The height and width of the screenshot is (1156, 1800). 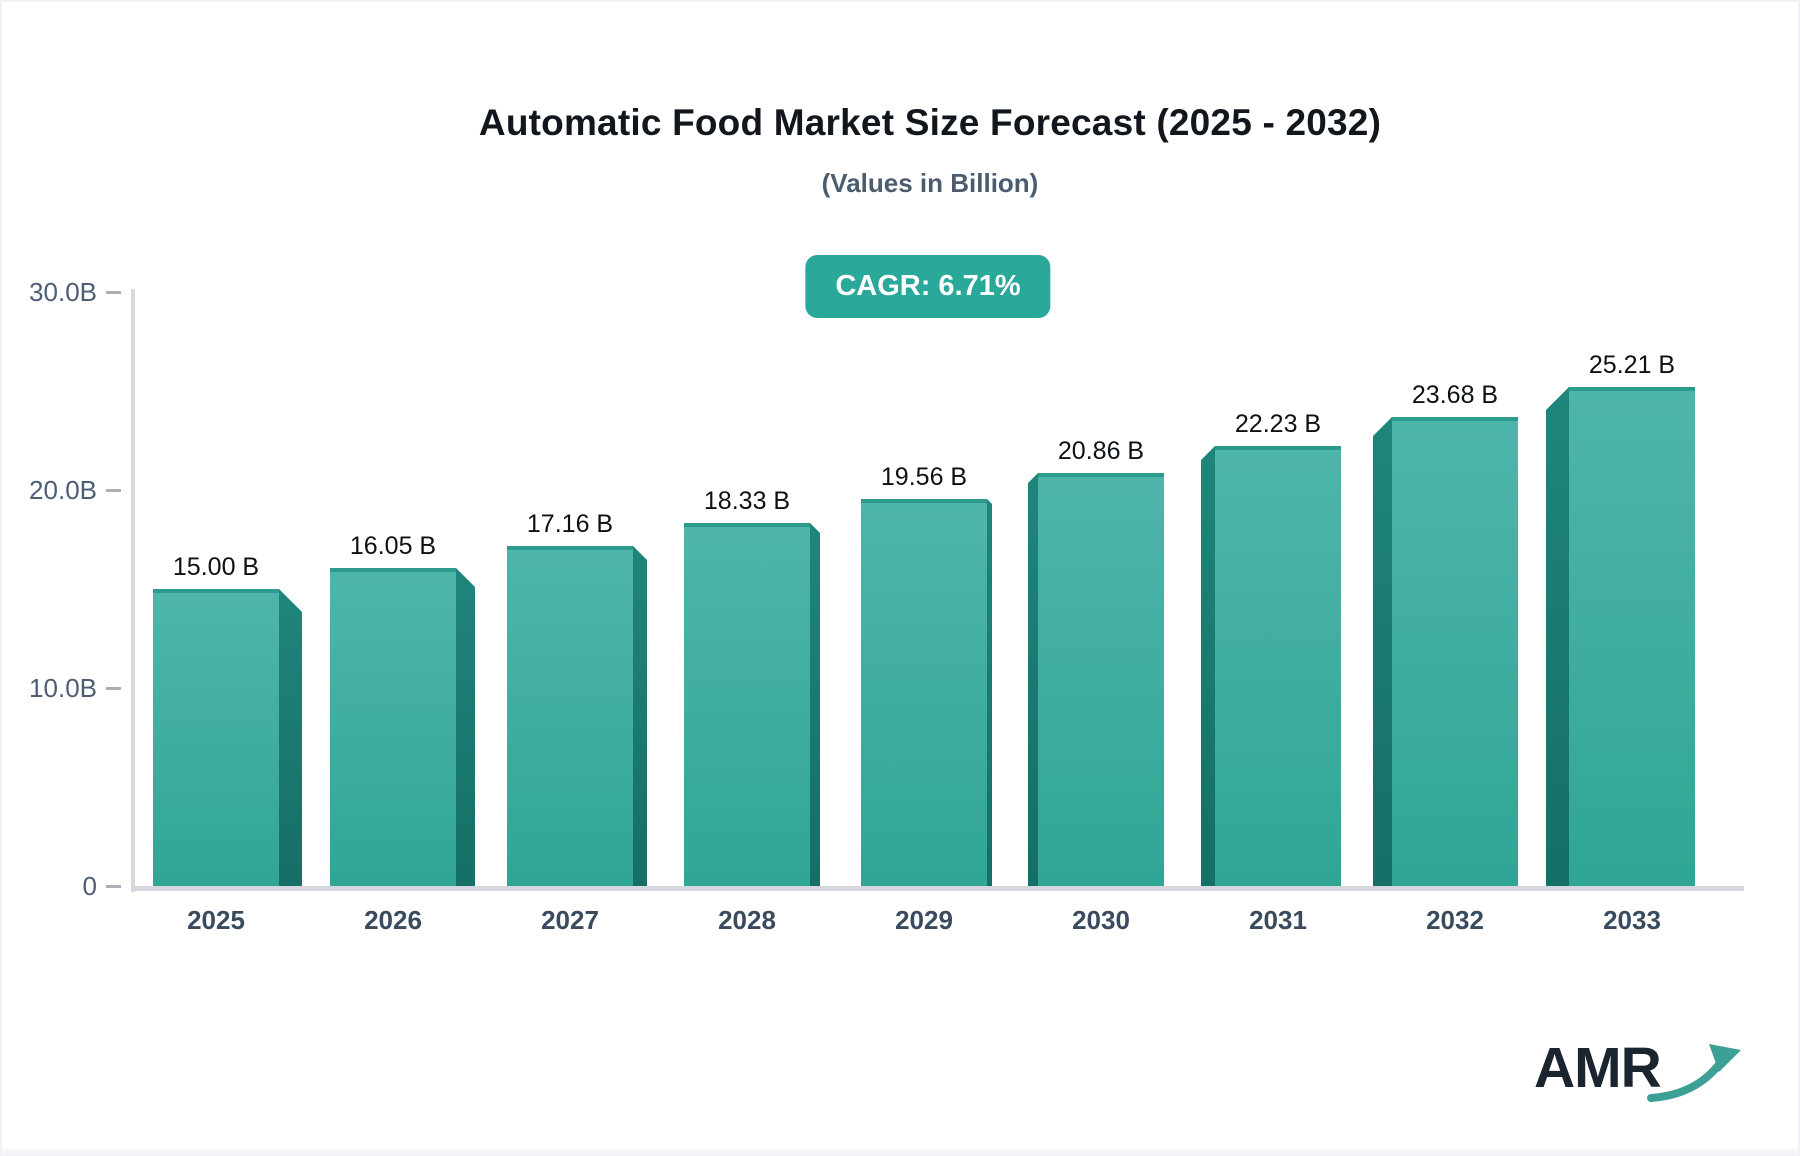 I want to click on canvas-bottom-edge, so click(x=900, y=1151).